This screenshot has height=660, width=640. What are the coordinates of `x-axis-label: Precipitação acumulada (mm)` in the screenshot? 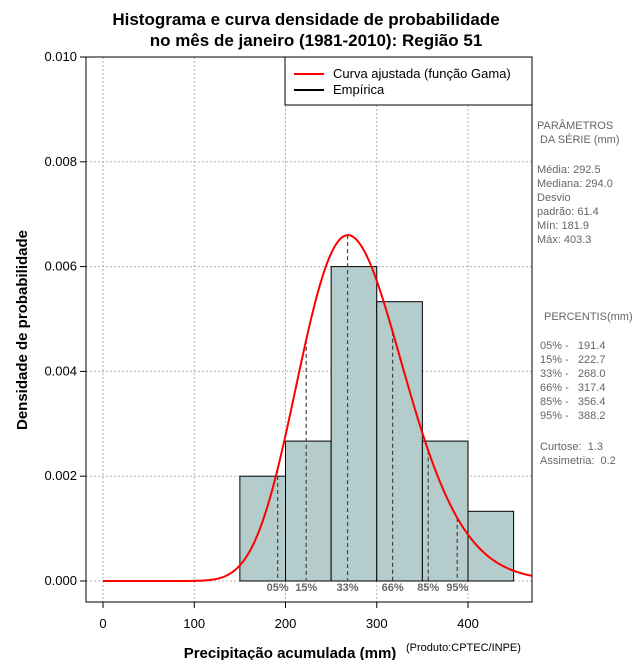 It's located at (290, 652).